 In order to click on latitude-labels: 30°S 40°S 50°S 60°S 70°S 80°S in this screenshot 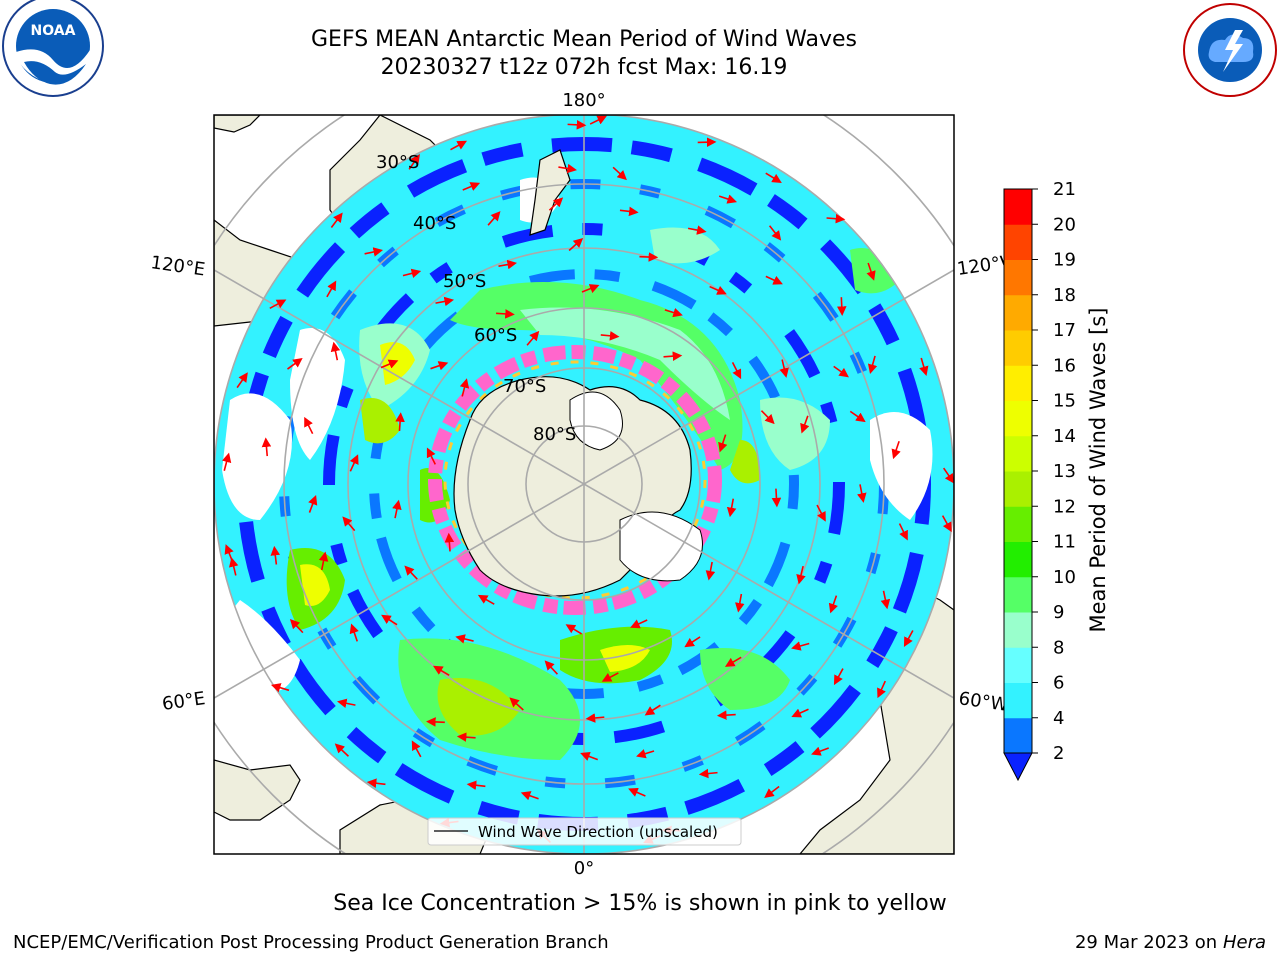, I will do `click(476, 298)`.